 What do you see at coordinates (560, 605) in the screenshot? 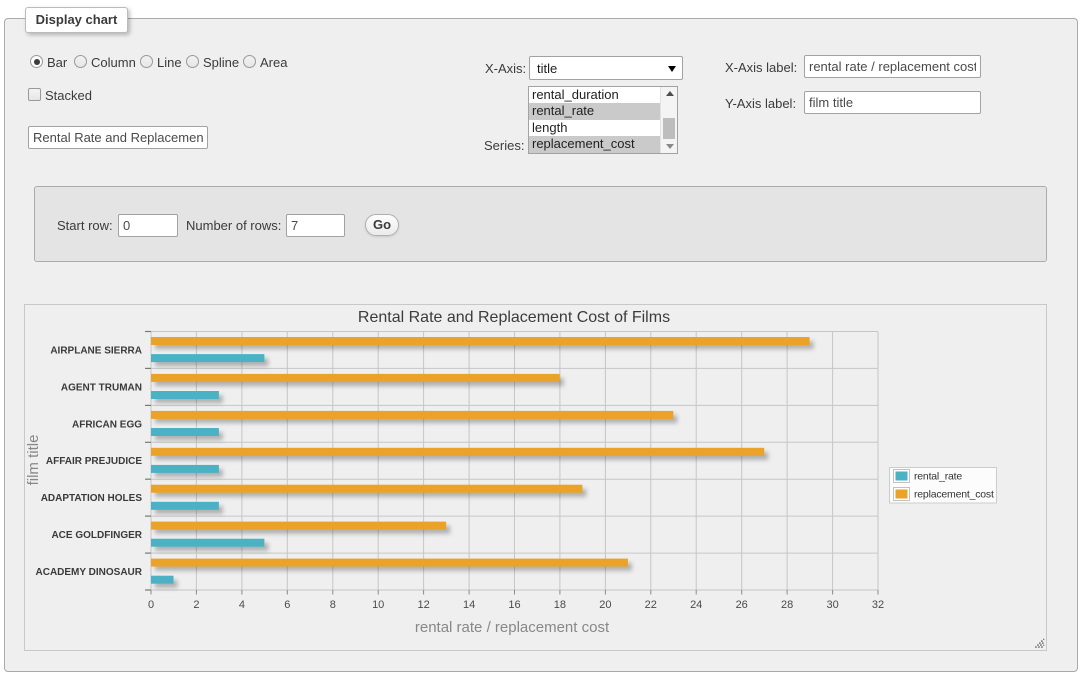
I see `svg-text: 18` at bounding box center [560, 605].